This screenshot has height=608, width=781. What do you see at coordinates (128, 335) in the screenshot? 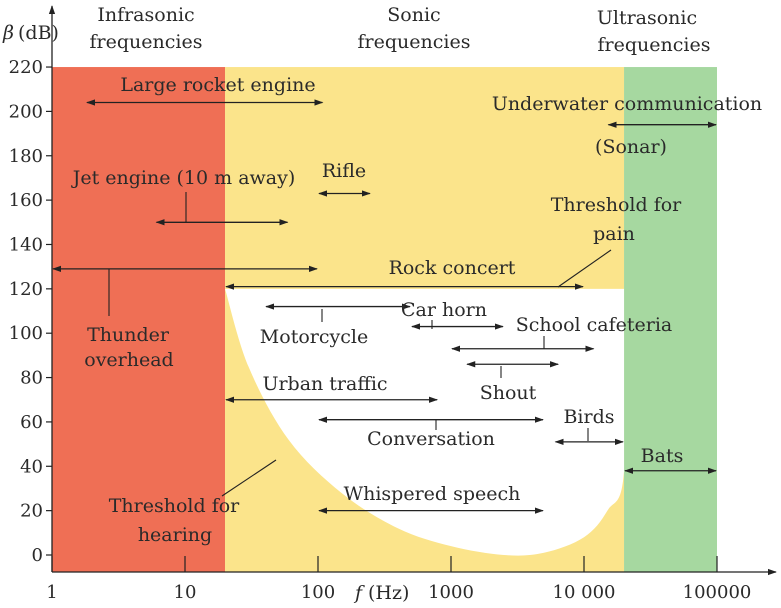
I see `thunder-label: Thunder` at bounding box center [128, 335].